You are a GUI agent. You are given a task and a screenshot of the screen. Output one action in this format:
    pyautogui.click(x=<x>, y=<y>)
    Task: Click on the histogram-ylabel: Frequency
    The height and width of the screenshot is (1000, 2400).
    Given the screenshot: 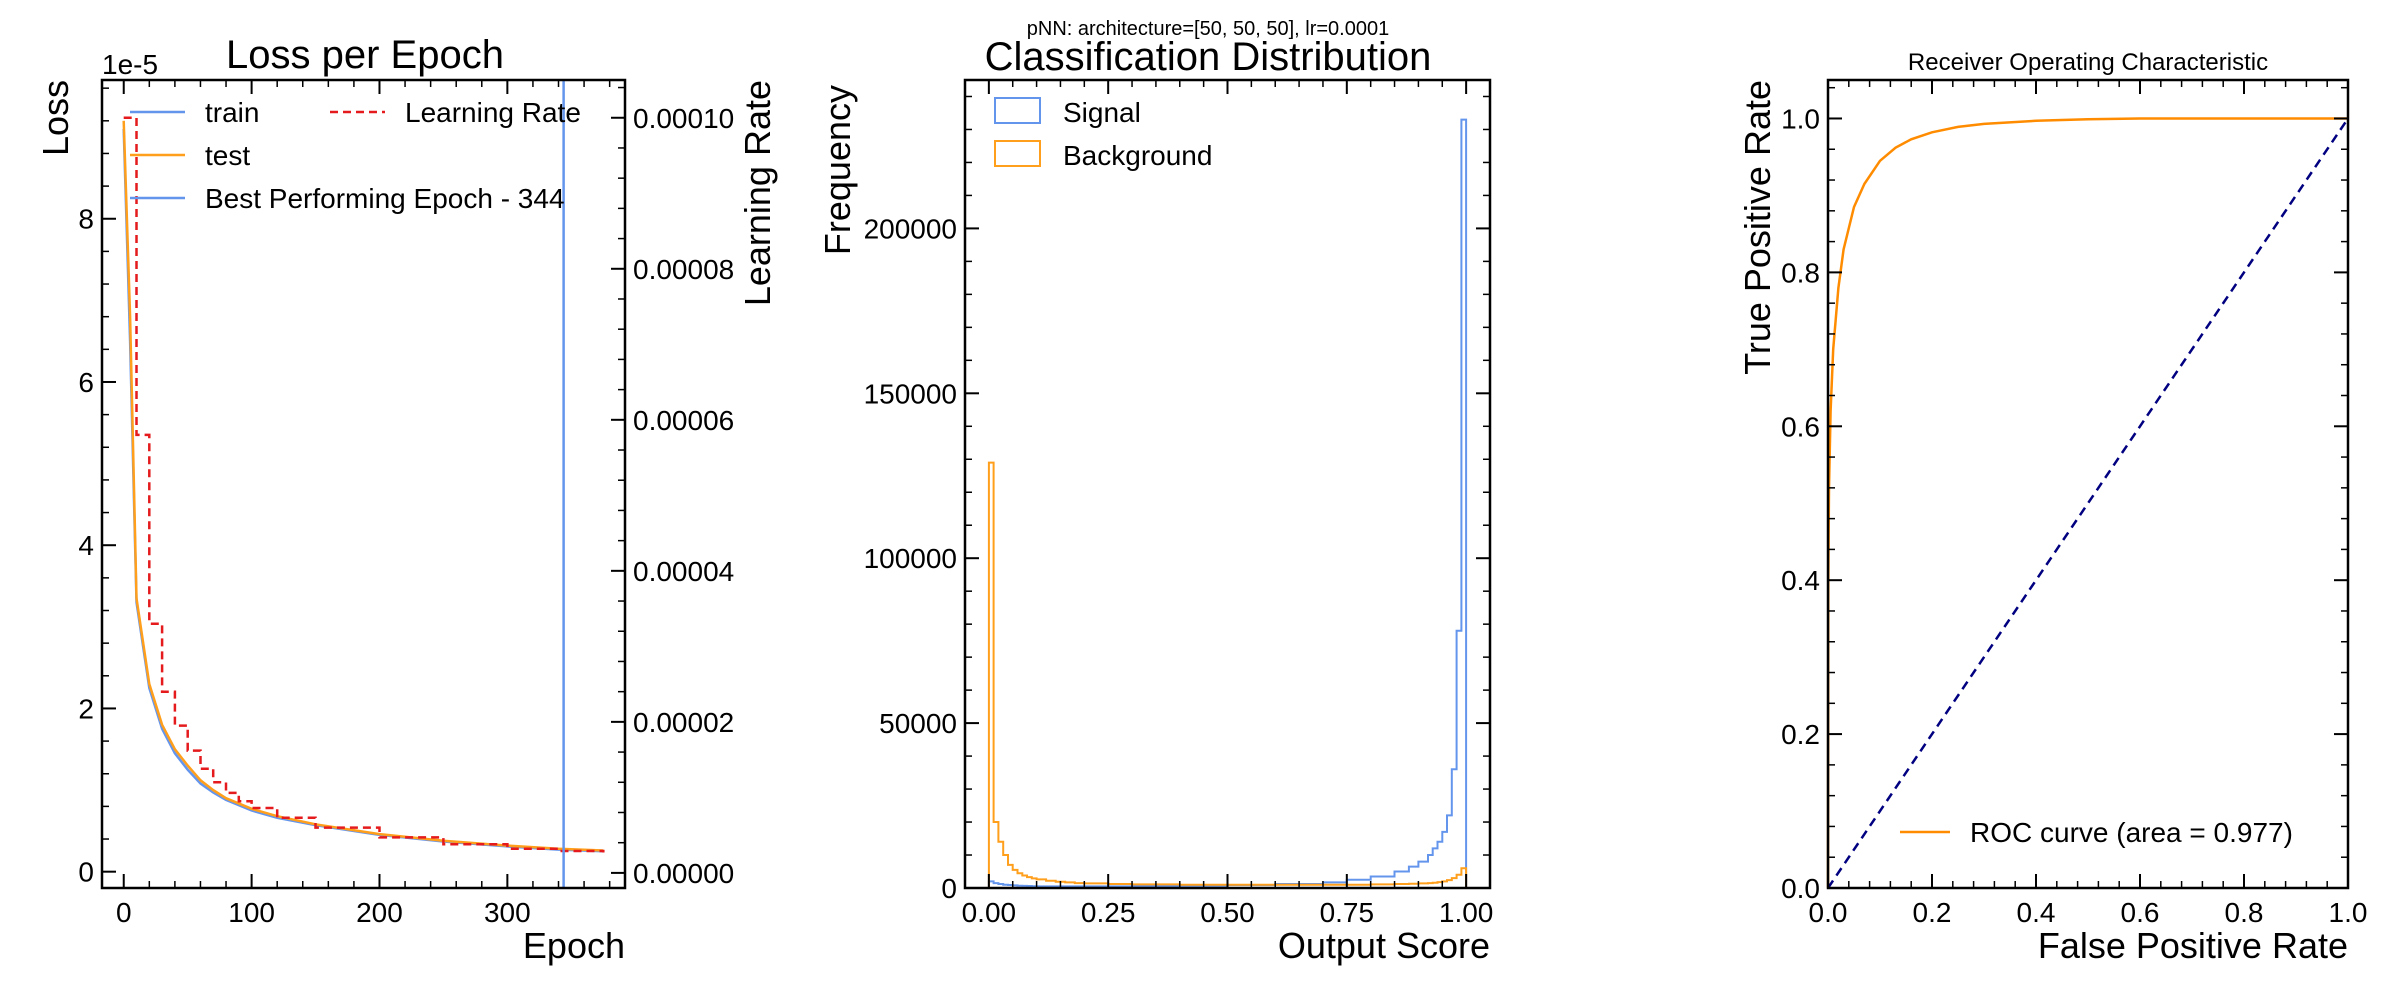 What is the action you would take?
    pyautogui.click(x=837, y=170)
    